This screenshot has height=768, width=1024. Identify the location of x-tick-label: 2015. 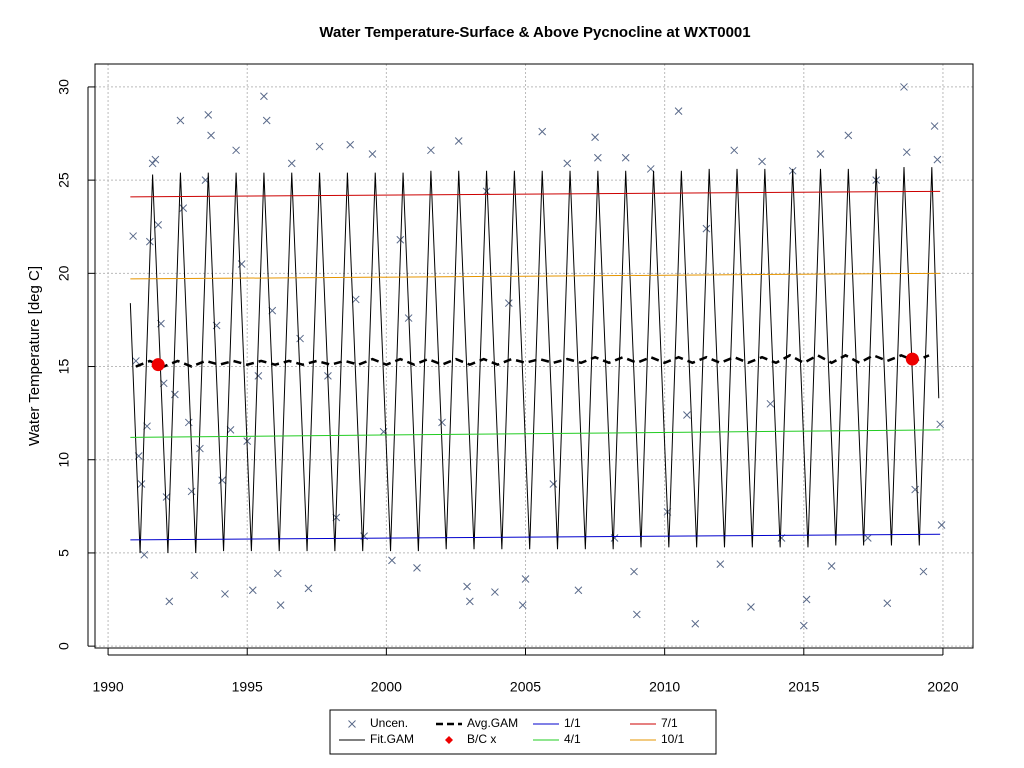
(803, 687).